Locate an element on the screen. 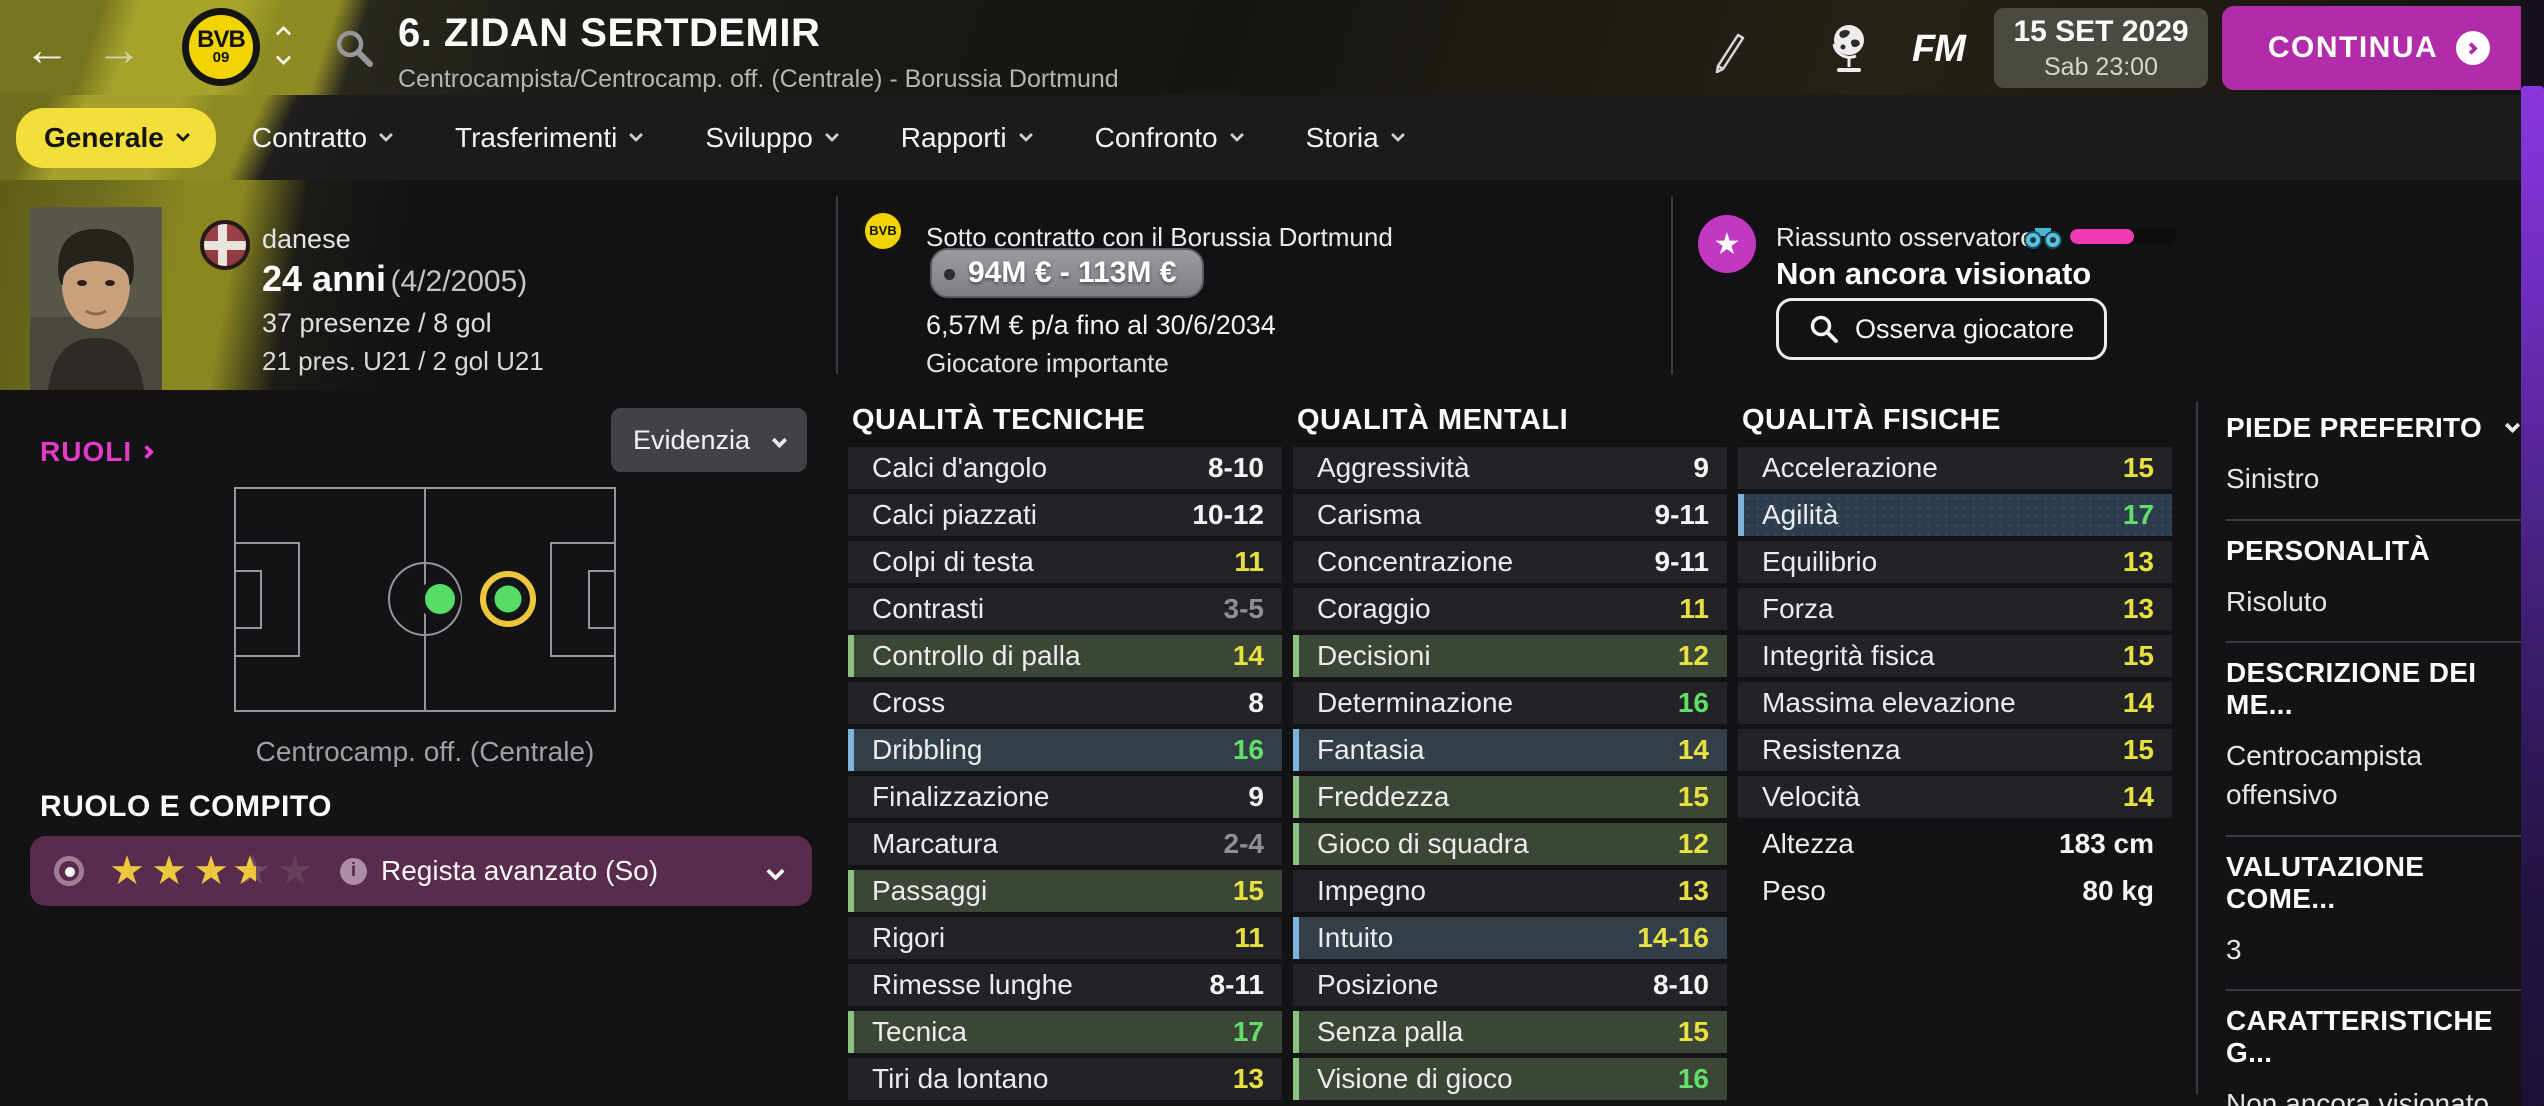  attribute-label: Rigori is located at coordinates (909, 937).